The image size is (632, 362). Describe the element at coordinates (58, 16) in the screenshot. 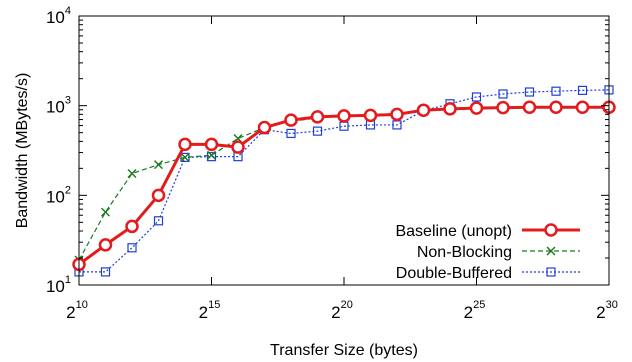

I see `y-tick-label: 10⁴` at that location.